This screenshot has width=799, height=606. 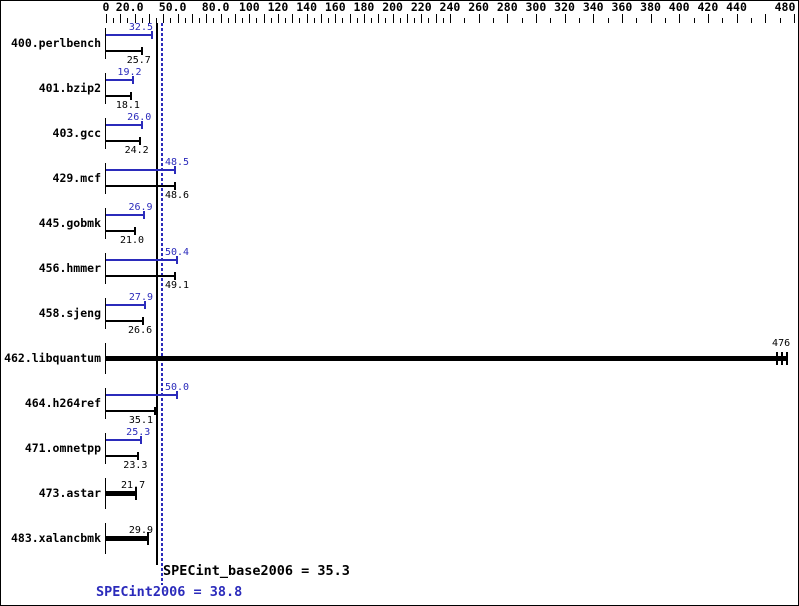 What do you see at coordinates (157, 294) in the screenshot?
I see `base-mean-line` at bounding box center [157, 294].